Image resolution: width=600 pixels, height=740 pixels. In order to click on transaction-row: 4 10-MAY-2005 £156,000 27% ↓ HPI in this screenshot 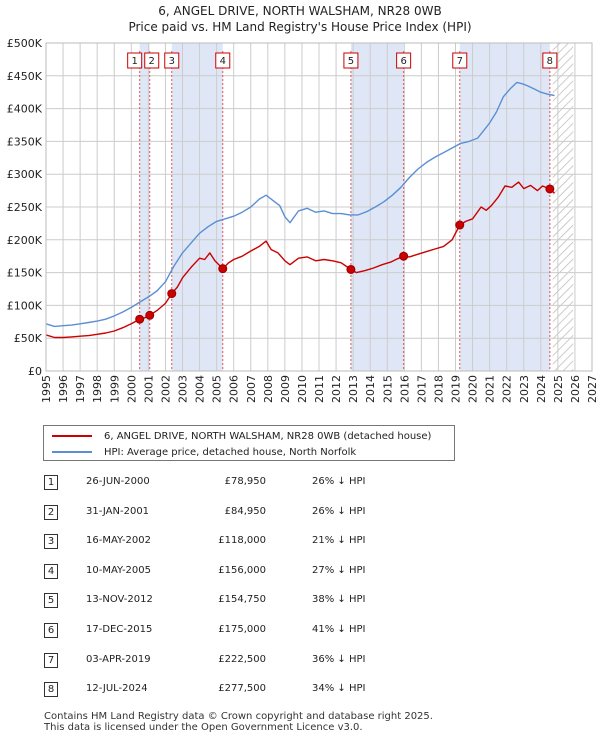, I will do `click(300, 573)`.